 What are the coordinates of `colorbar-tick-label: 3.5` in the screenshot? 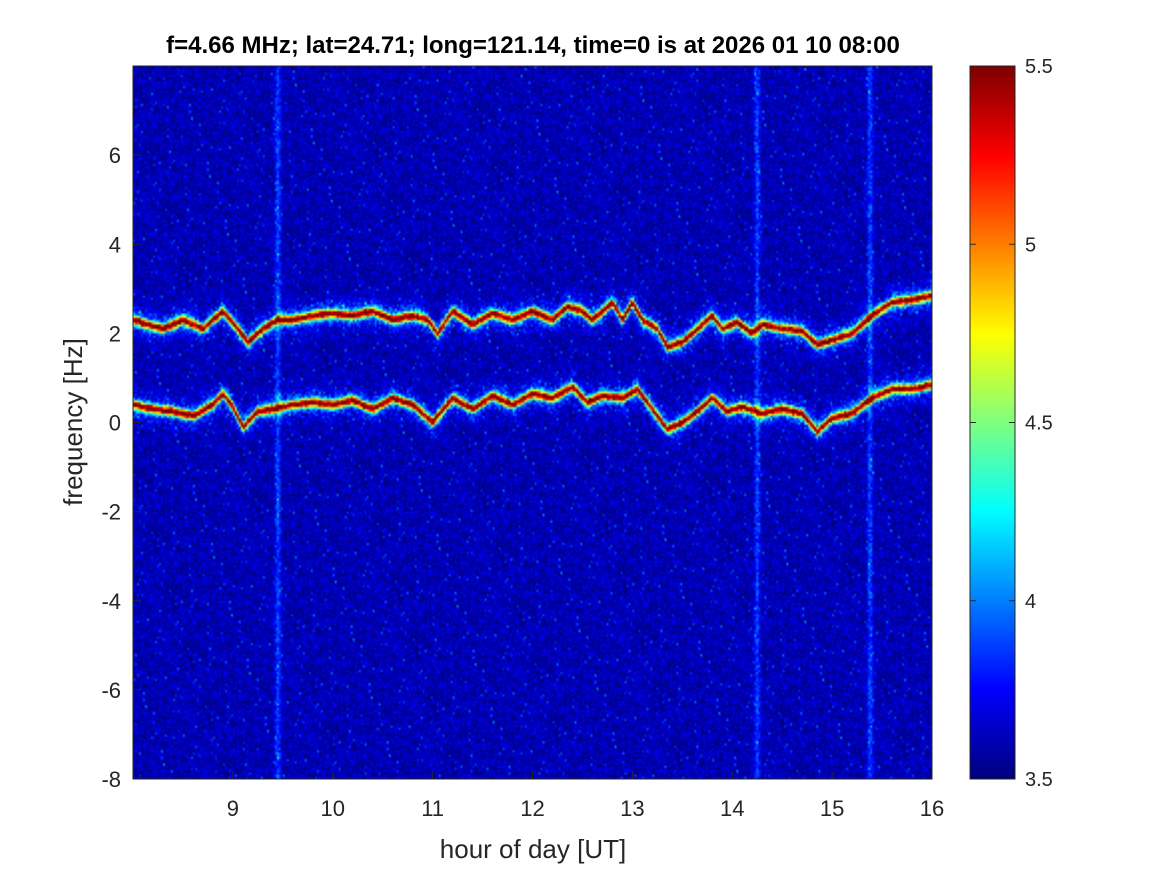 It's located at (1039, 780).